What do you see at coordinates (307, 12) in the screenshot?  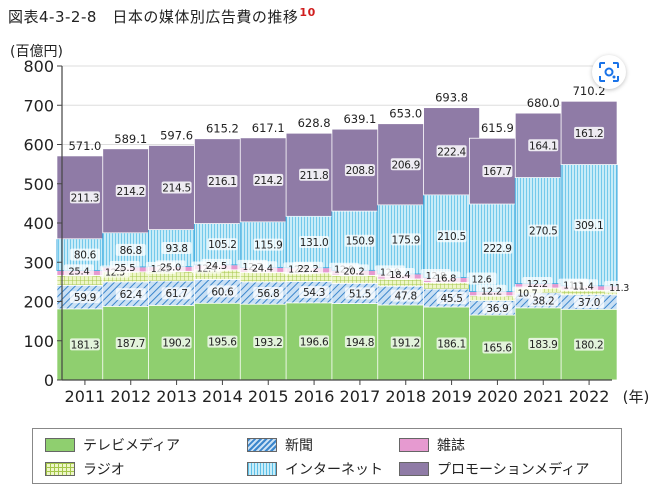 I see `title-footnote: 10` at bounding box center [307, 12].